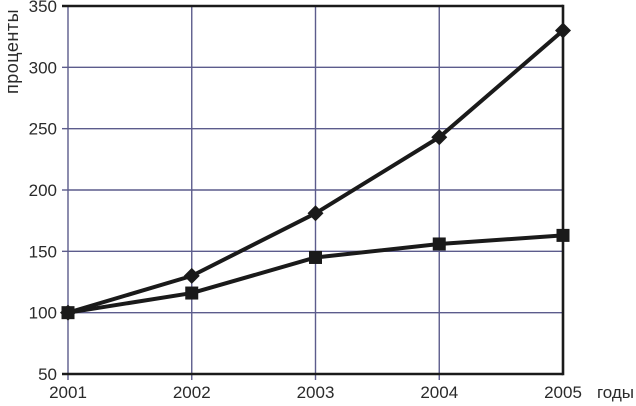  What do you see at coordinates (12, 51) in the screenshot?
I see `y-axis-title: проценты` at bounding box center [12, 51].